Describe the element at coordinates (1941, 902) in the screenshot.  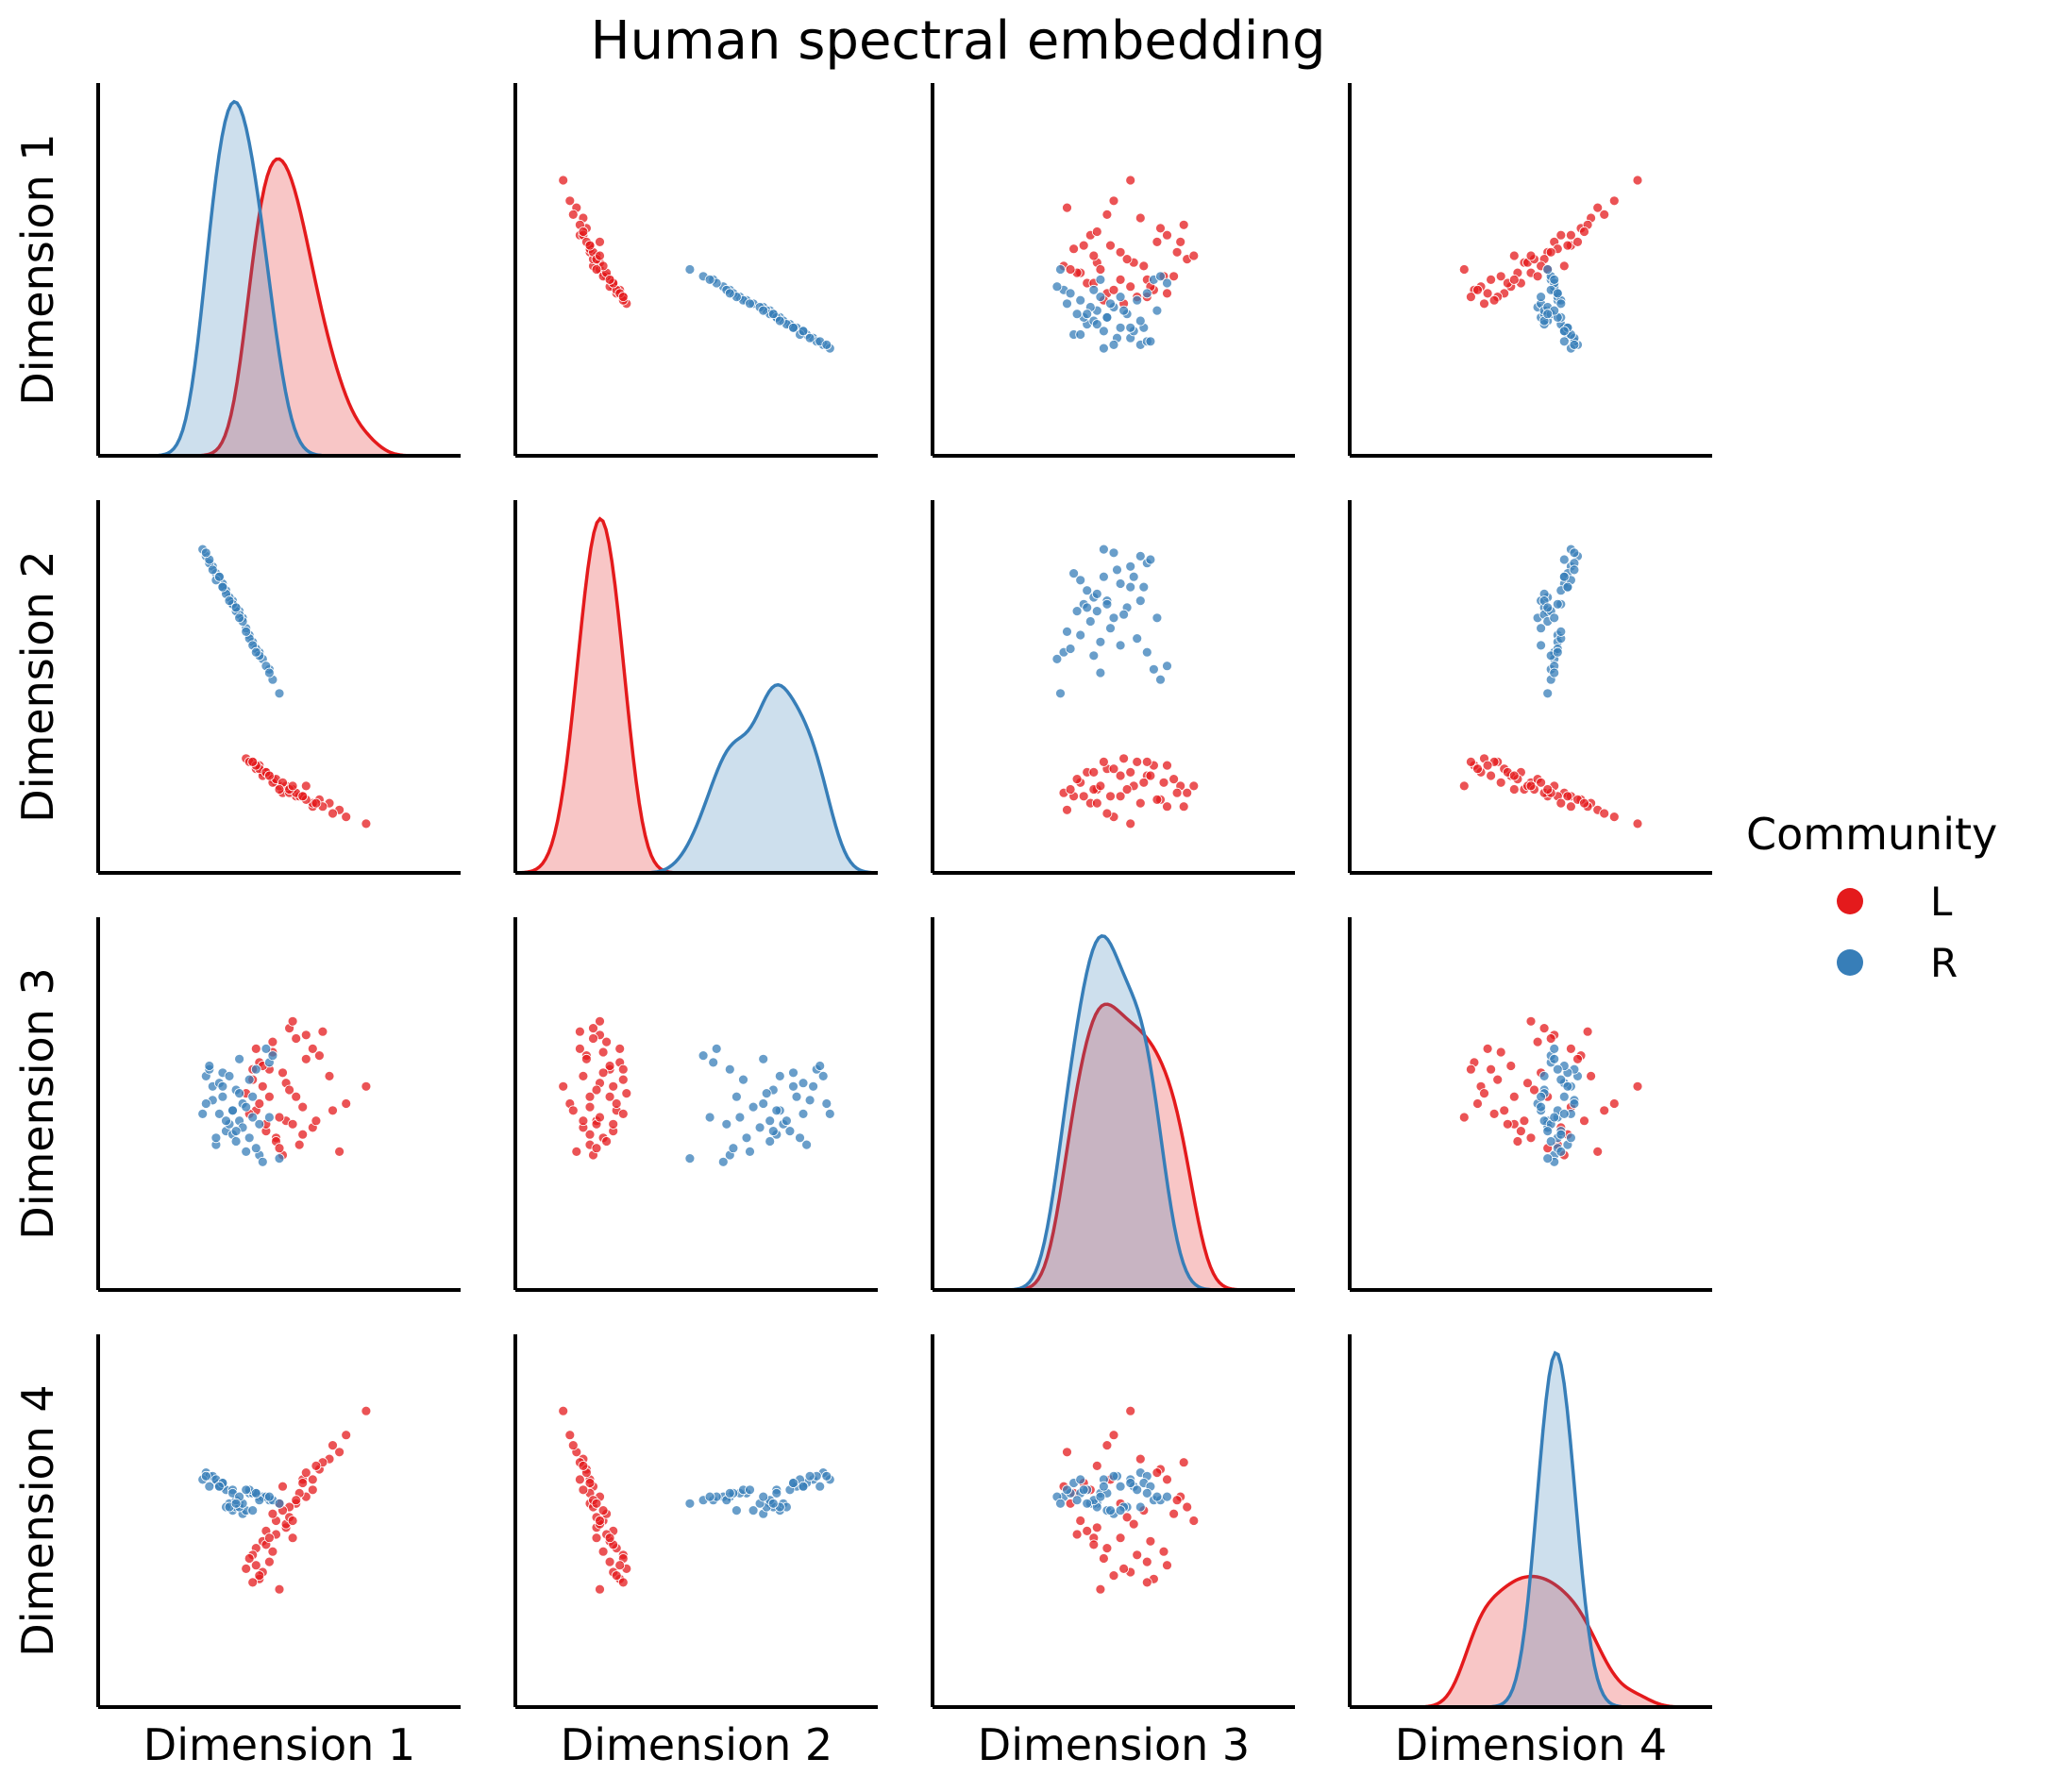
I see `legend-label-l: L` at that location.